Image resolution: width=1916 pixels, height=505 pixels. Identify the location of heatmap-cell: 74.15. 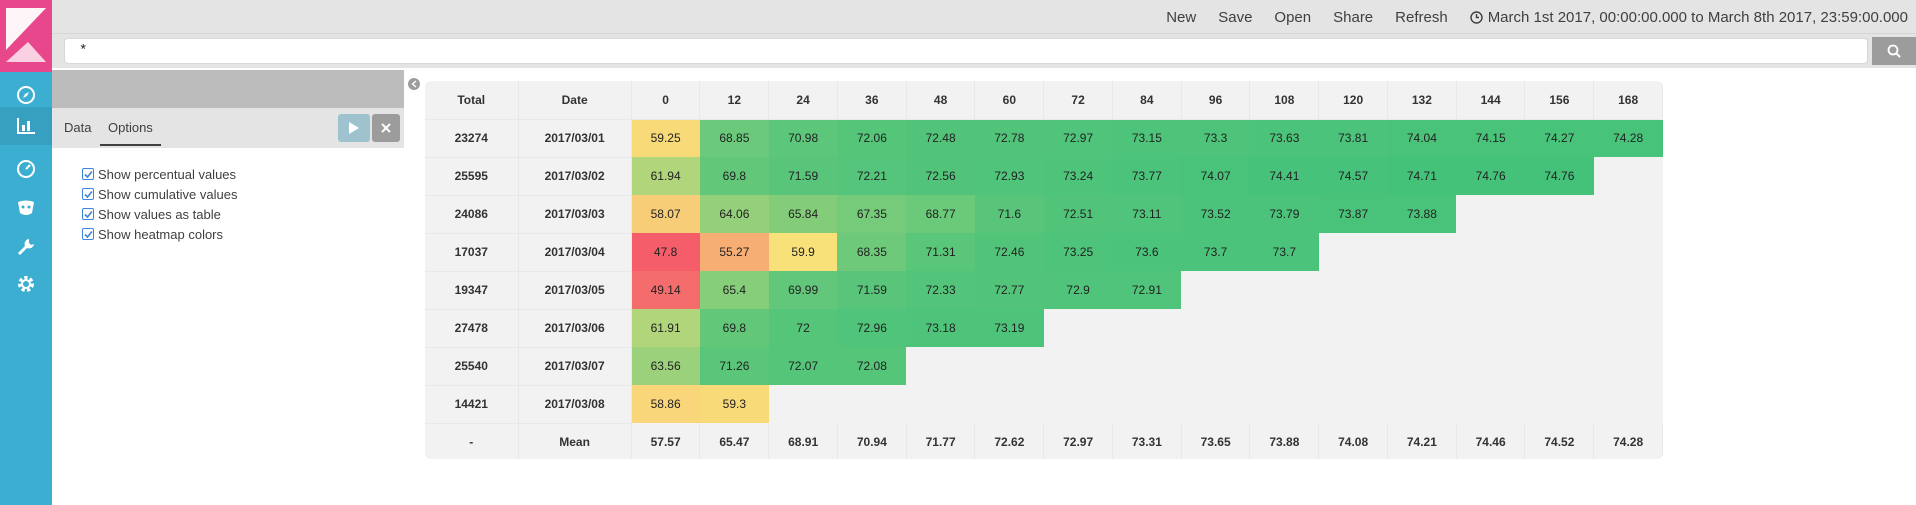
(1490, 138).